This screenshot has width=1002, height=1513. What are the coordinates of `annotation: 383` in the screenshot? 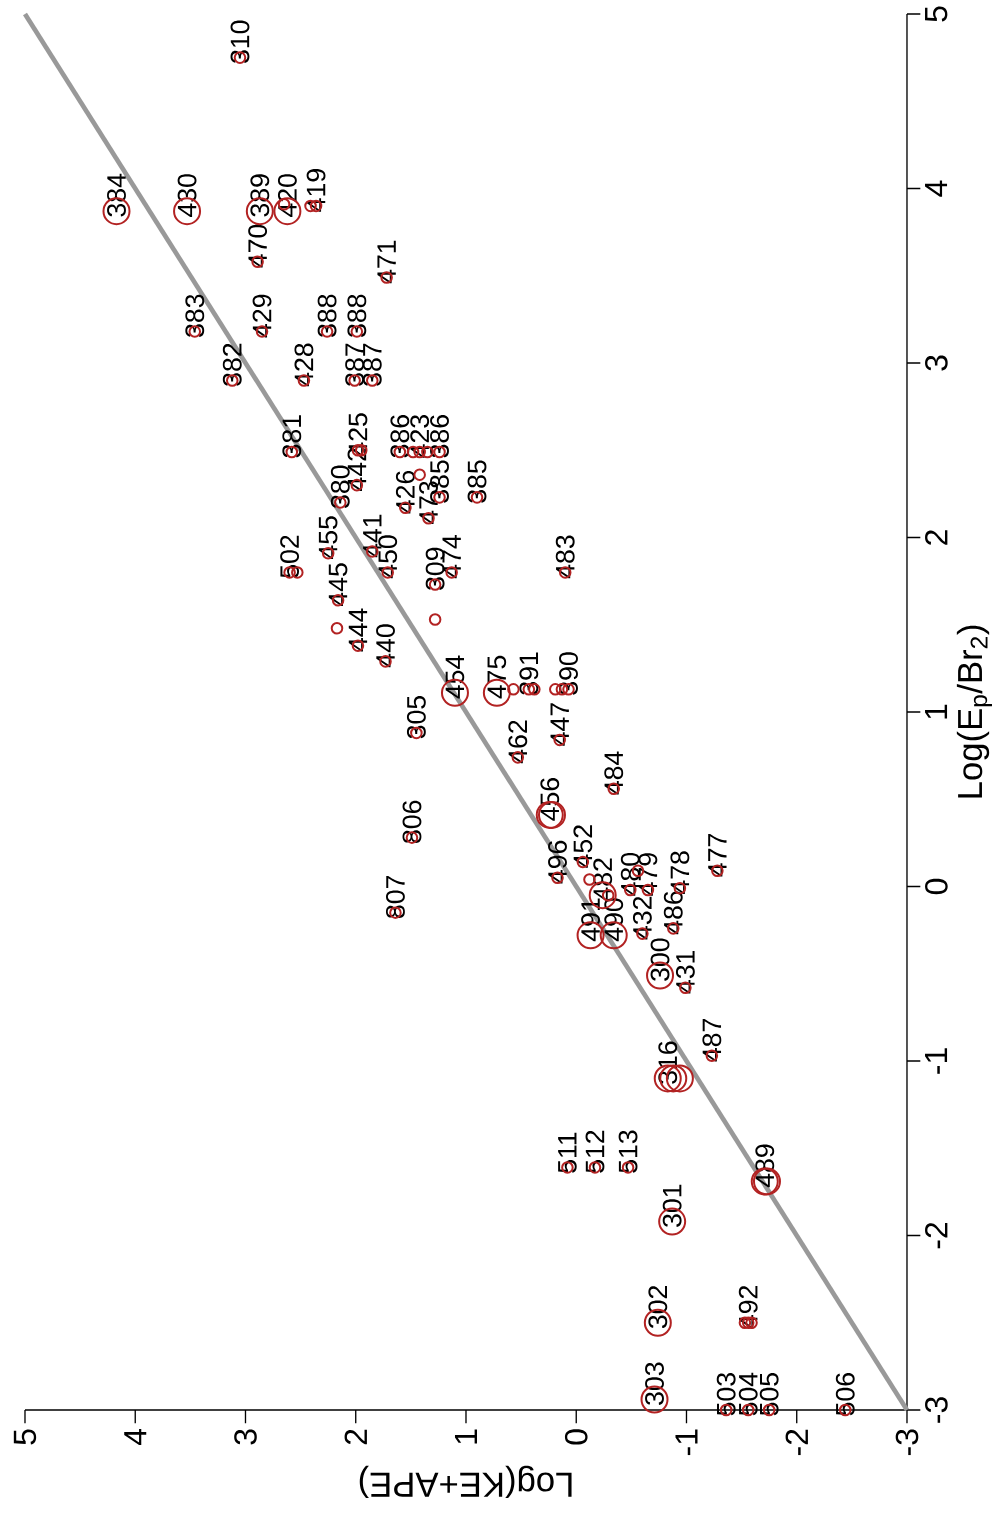 It's located at (195, 315).